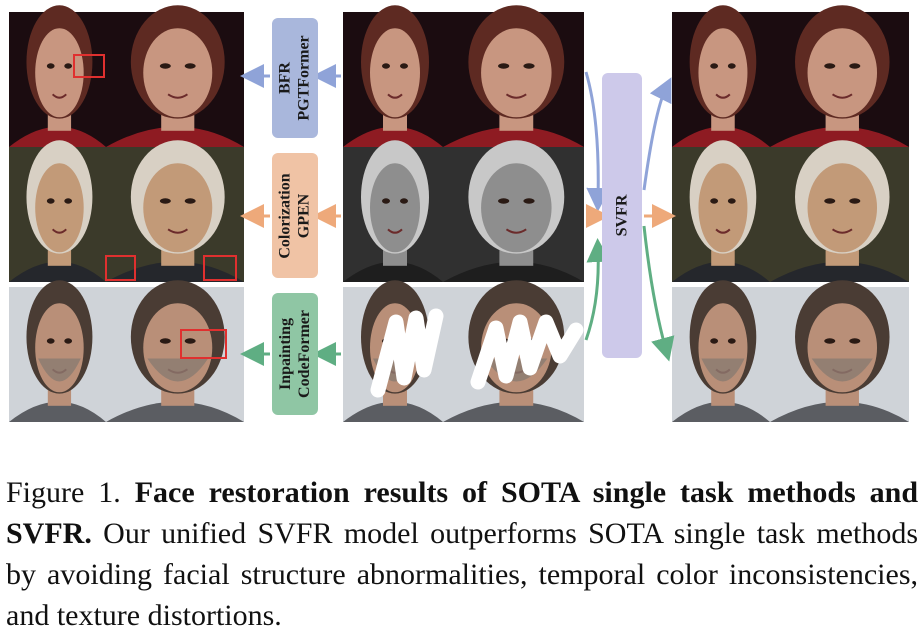 The image size is (924, 636). What do you see at coordinates (597, 289) in the screenshot?
I see `arrow-inpaint-input-to-svfr` at bounding box center [597, 289].